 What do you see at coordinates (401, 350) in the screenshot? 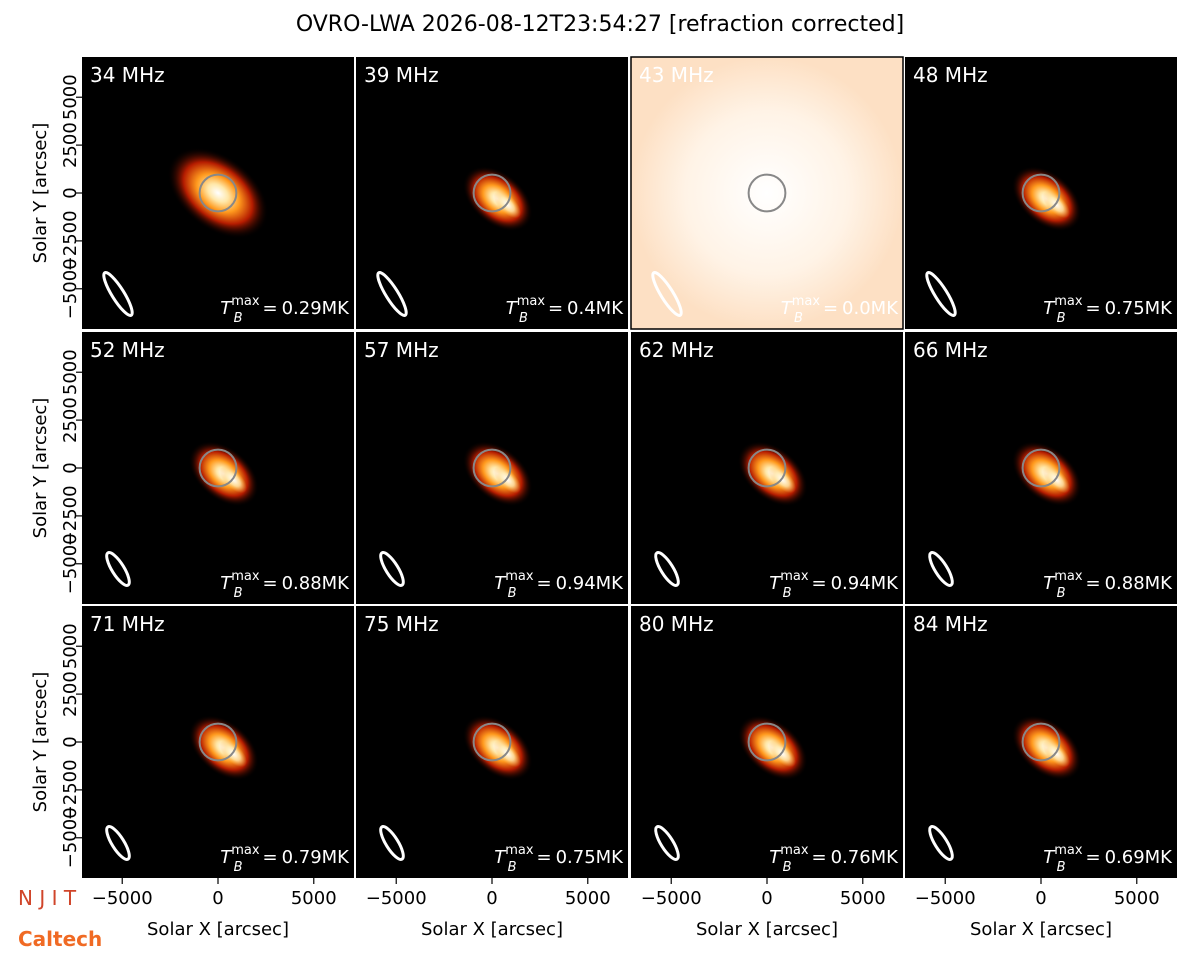
I see `panel-title: 57 MHz` at bounding box center [401, 350].